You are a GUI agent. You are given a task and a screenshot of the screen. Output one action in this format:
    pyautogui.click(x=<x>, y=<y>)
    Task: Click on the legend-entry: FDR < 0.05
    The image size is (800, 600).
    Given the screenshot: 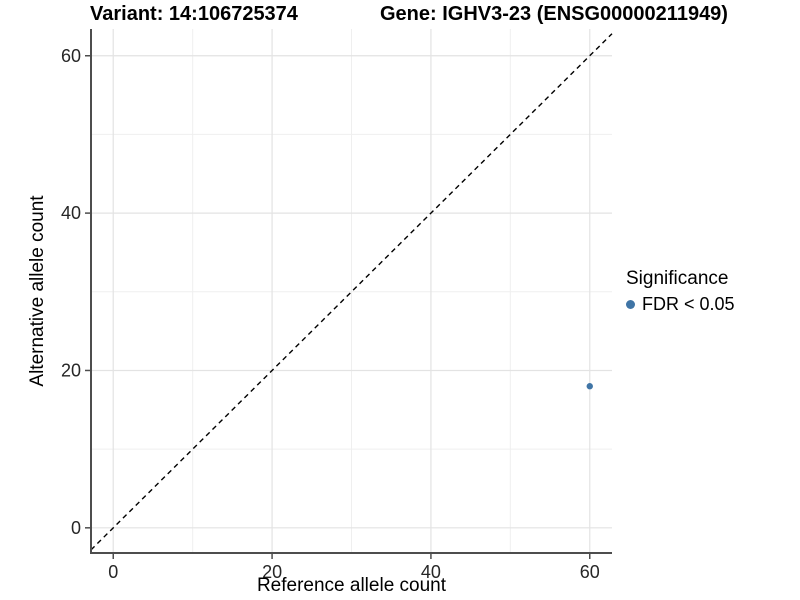 What is the action you would take?
    pyautogui.click(x=680, y=304)
    